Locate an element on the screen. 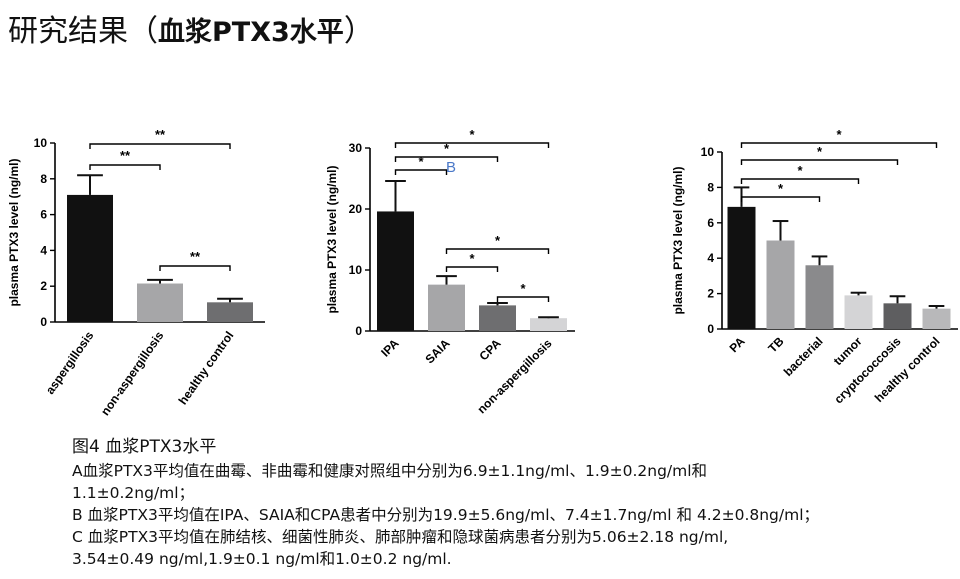  x-category-label: healthy control is located at coordinates (206, 368).